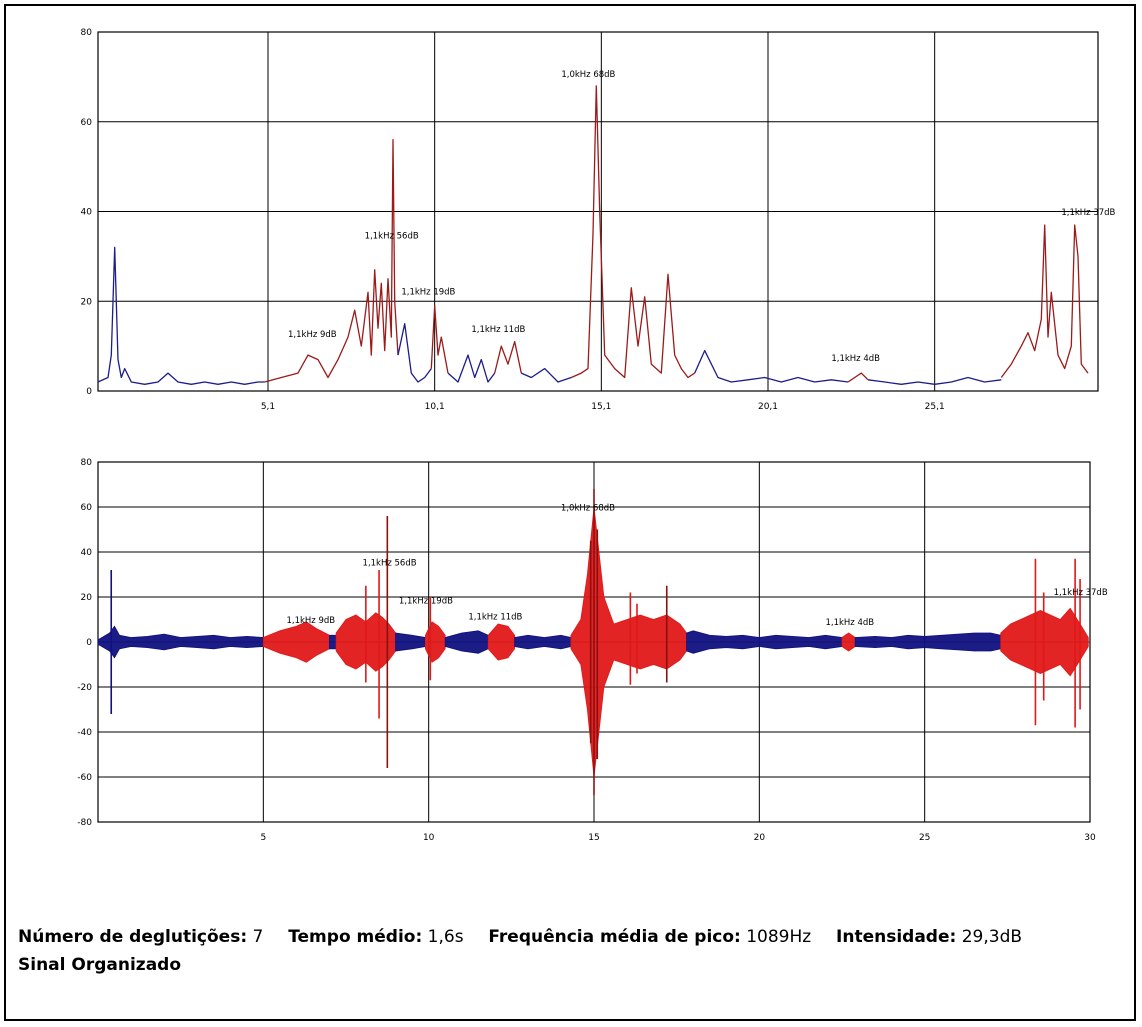 This screenshot has height=1027, width=1142. I want to click on swallows-label: Número de deglutições:, so click(133, 937).